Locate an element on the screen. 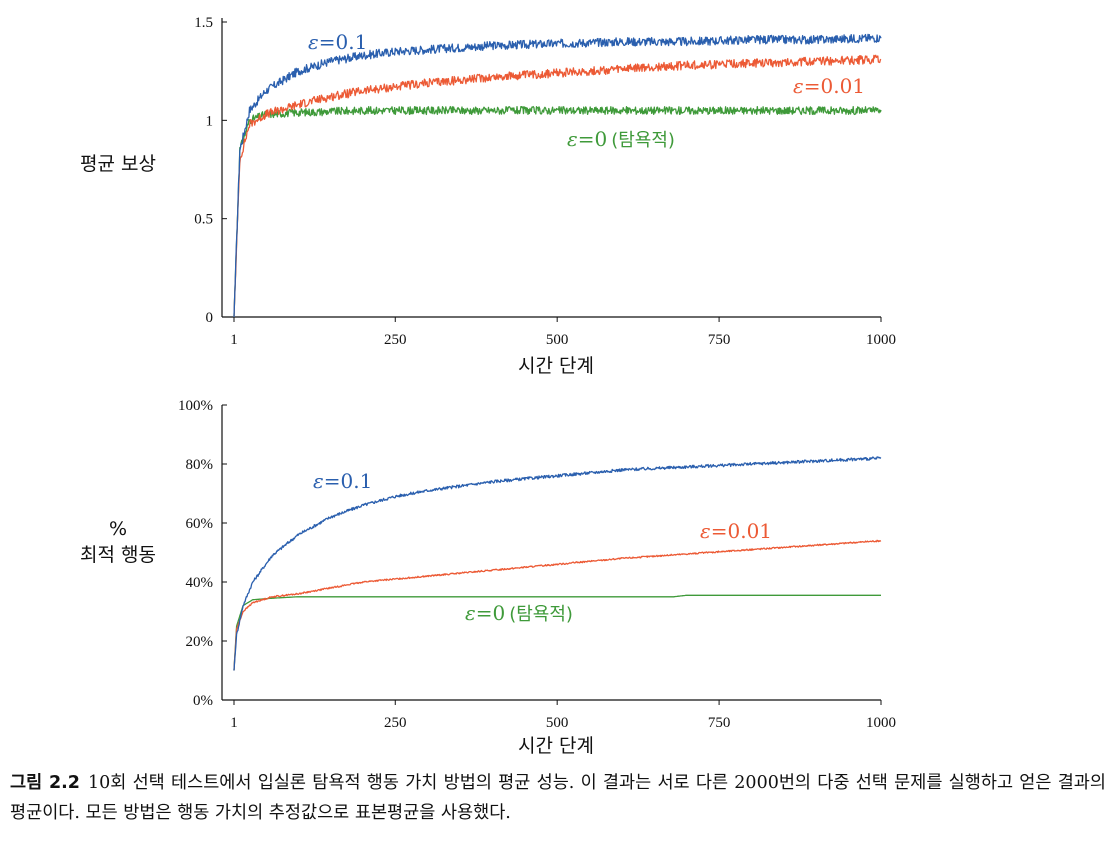 The height and width of the screenshot is (851, 1113). y-tick-label: 1 is located at coordinates (210, 121).